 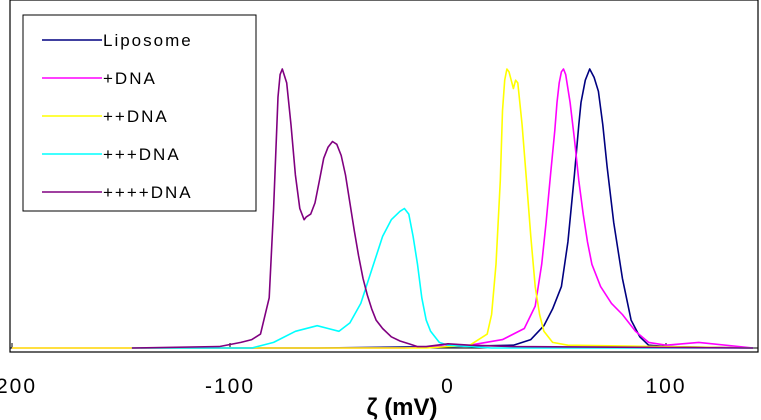 What do you see at coordinates (136, 116) in the screenshot?
I see `legend-label: ++DNA` at bounding box center [136, 116].